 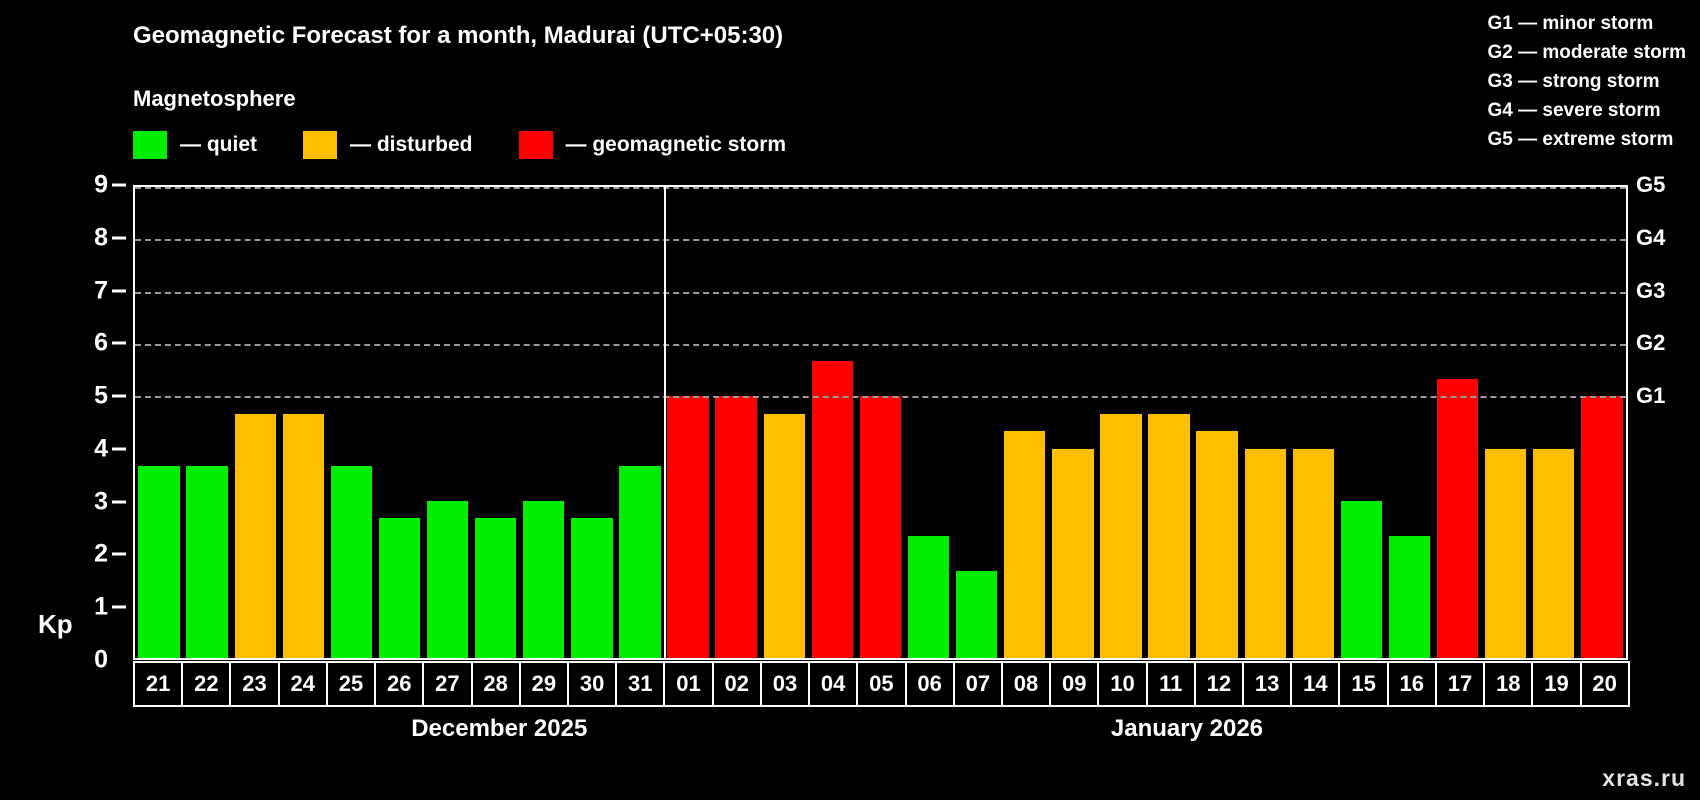 I want to click on date-label-26: 26, so click(x=399, y=684).